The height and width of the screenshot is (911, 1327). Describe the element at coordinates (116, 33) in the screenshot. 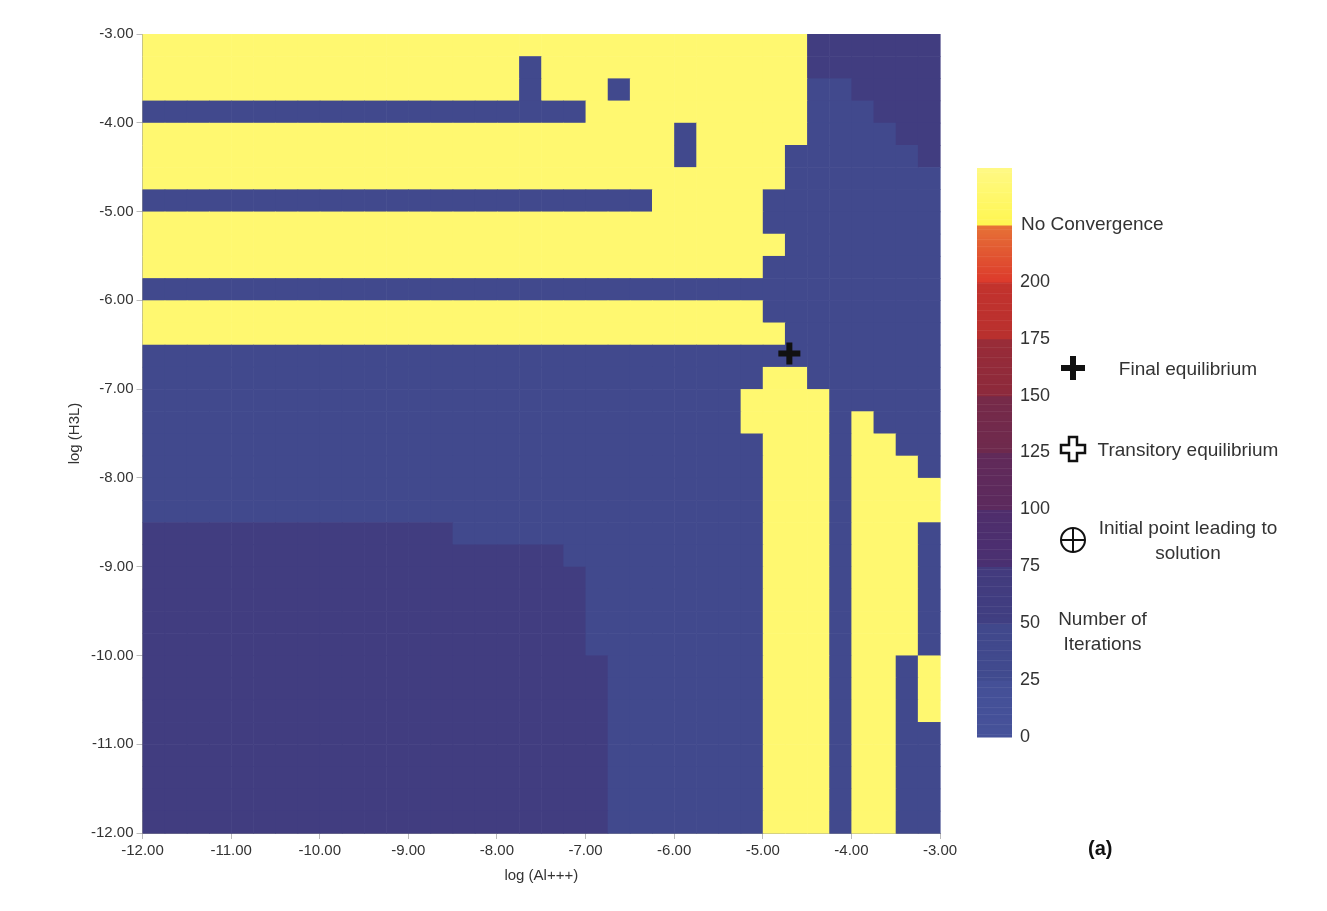

I see `y-tick-label: -3.00` at that location.